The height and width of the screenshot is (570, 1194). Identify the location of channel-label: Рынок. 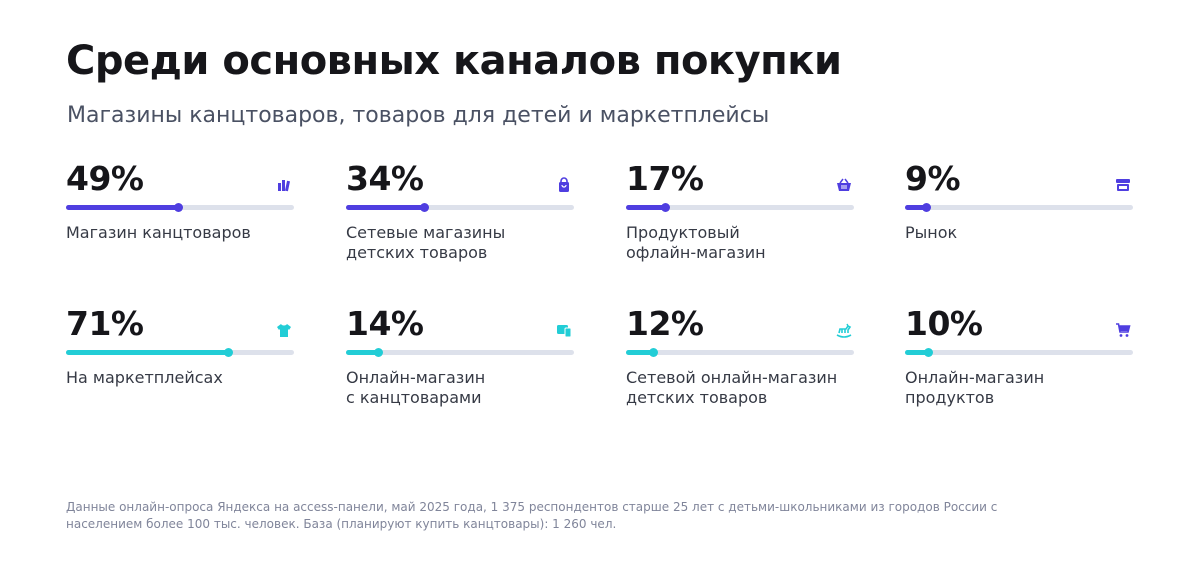
(931, 232).